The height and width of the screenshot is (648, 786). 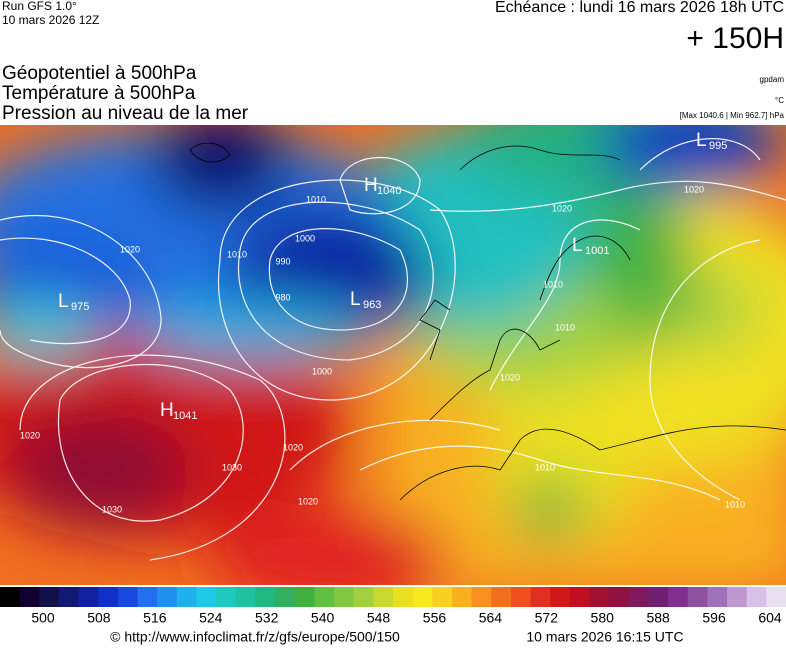 What do you see at coordinates (125, 113) in the screenshot?
I see `legend-line: Pression au niveau de la mer` at bounding box center [125, 113].